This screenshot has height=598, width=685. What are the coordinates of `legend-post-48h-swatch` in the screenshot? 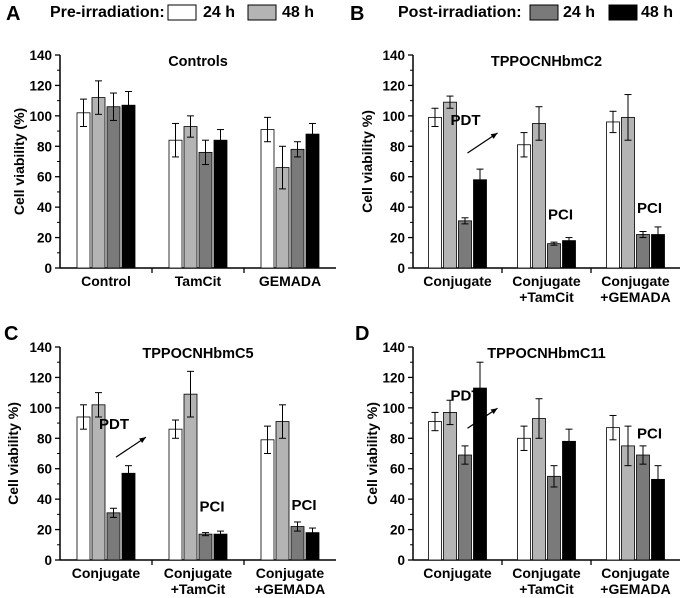 It's located at (623, 12).